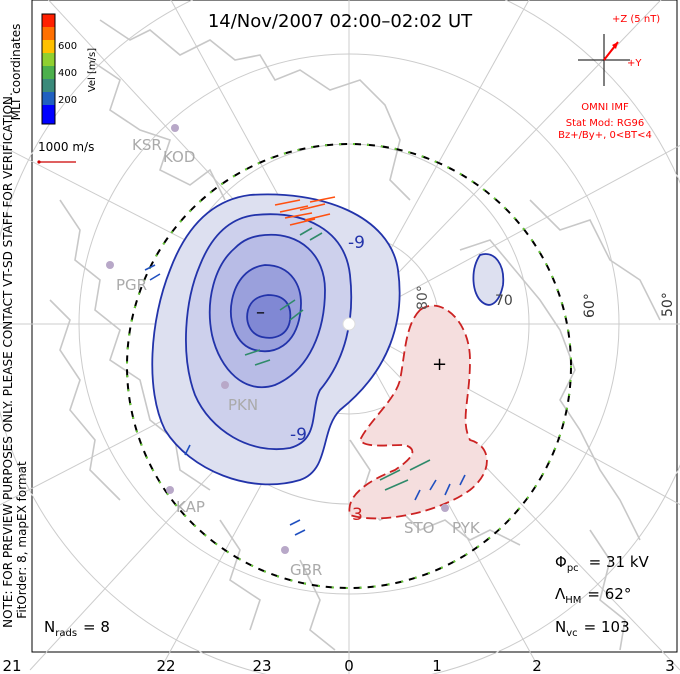 Image resolution: width=680 pixels, height=674 pixels. I want to click on min-marker: –, so click(260, 312).